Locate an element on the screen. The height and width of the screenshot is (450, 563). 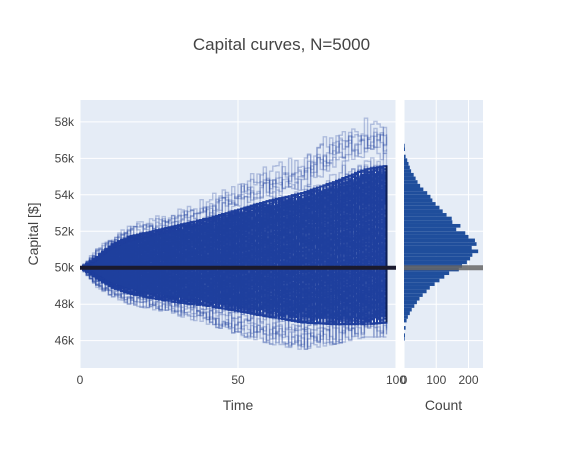
hist-x-tick-0: 0 is located at coordinates (404, 380).